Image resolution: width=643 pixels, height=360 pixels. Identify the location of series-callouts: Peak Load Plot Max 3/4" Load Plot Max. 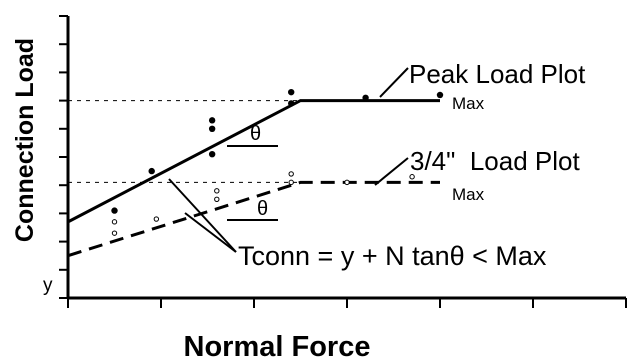
(480, 131).